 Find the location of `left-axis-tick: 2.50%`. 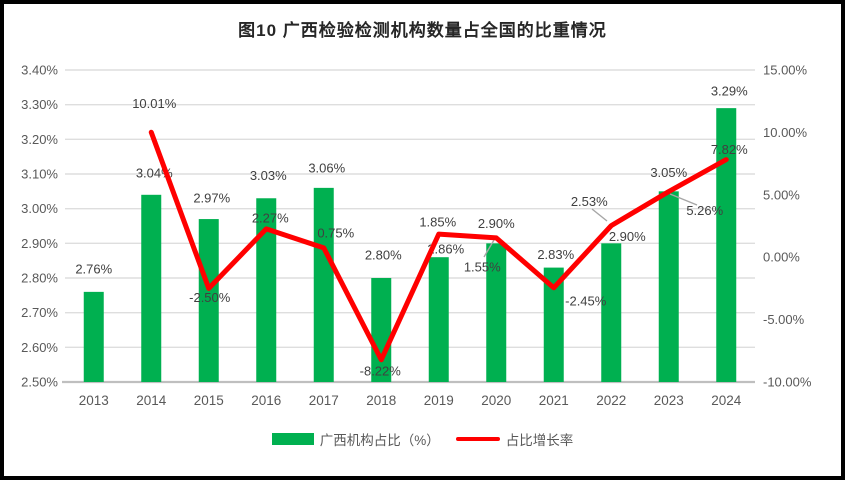

left-axis-tick: 2.50% is located at coordinates (39, 382).